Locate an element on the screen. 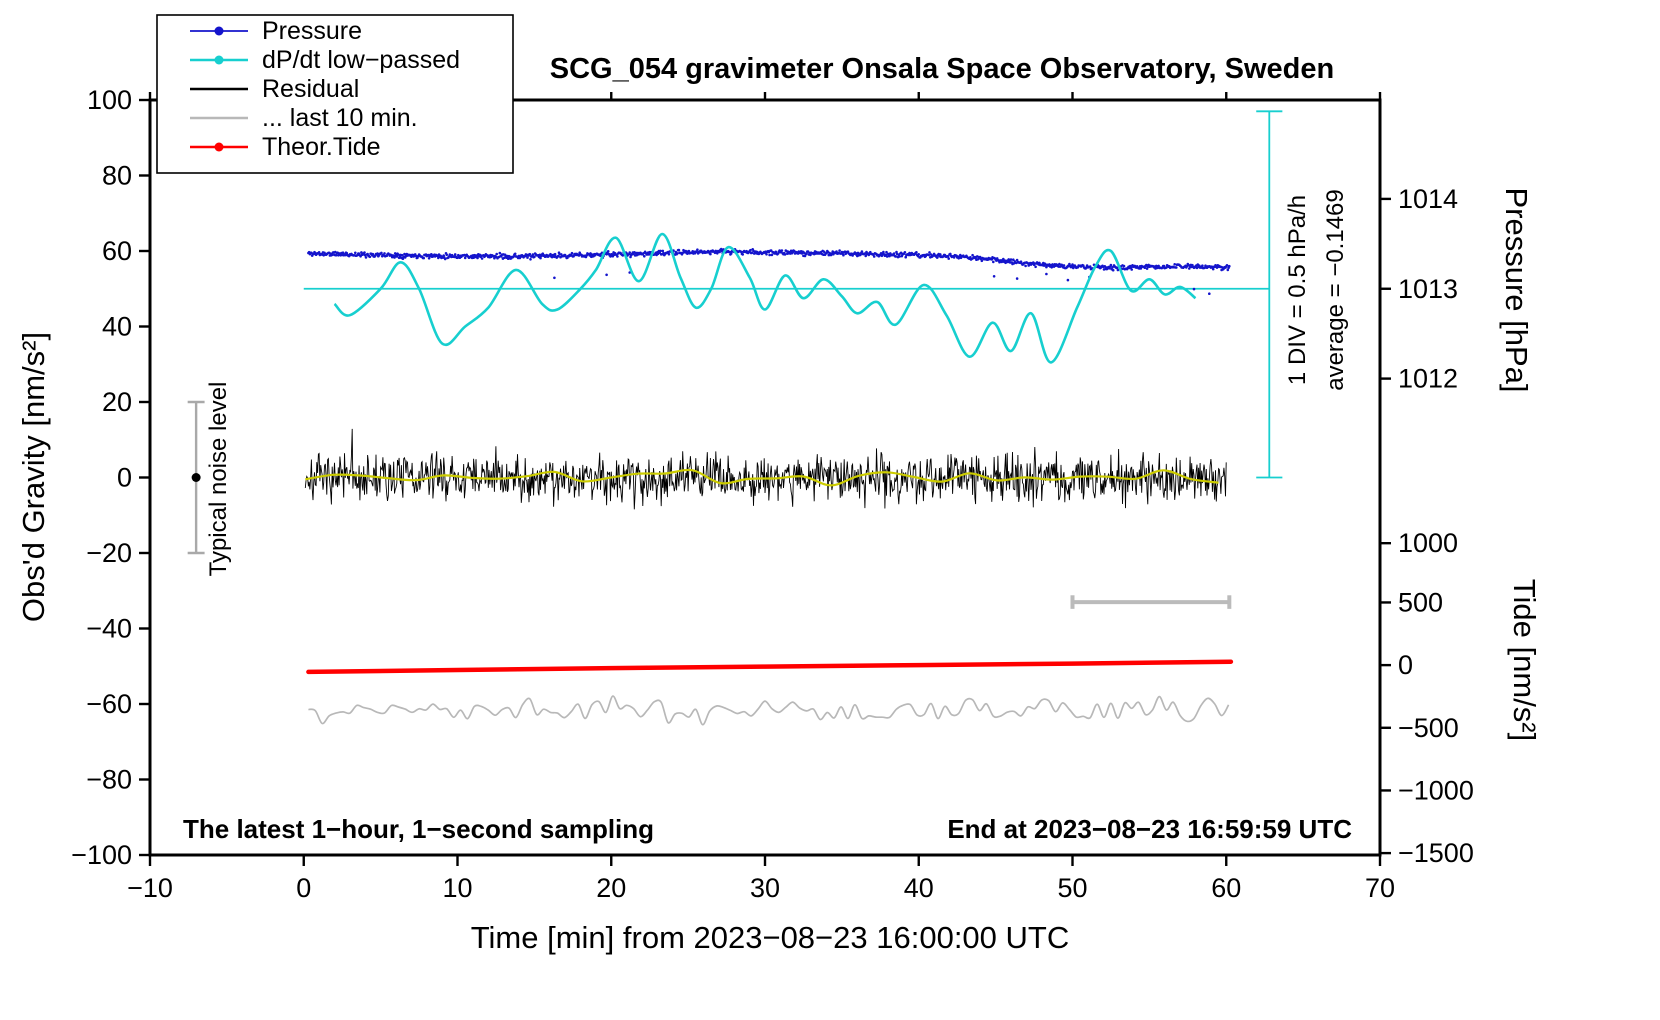 This screenshot has width=1660, height=1020. y-tick-label: 80 is located at coordinates (117, 176).